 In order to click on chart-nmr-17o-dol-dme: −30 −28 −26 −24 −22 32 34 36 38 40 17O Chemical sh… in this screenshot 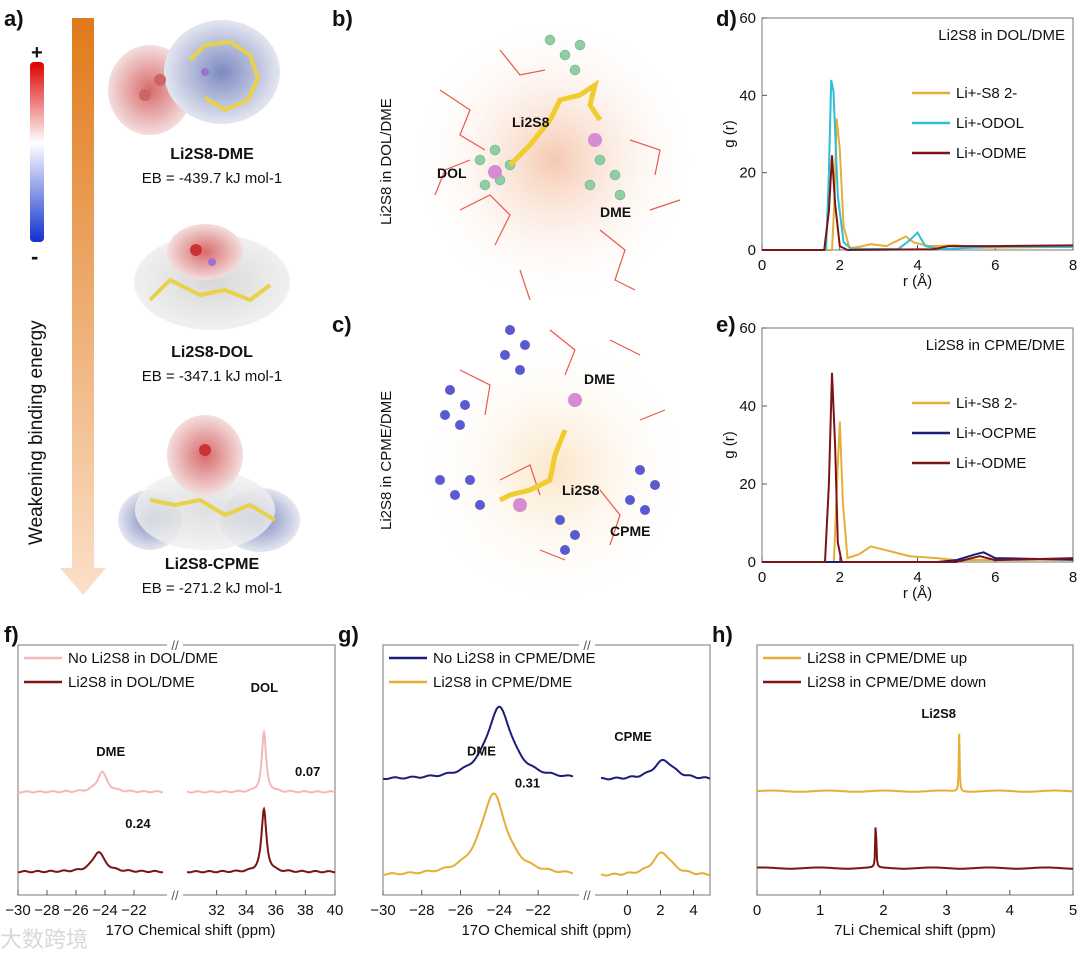, I will do `click(174, 788)`.